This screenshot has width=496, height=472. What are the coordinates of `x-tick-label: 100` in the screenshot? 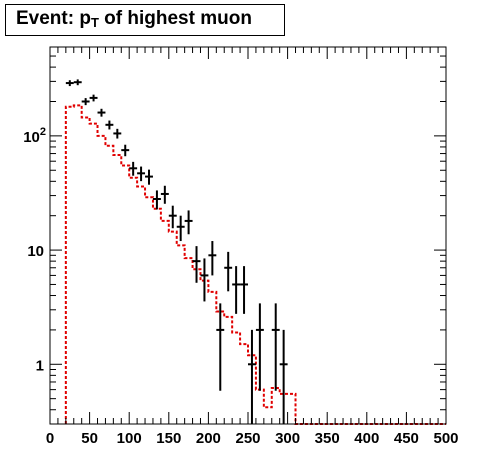 It's located at (129, 438).